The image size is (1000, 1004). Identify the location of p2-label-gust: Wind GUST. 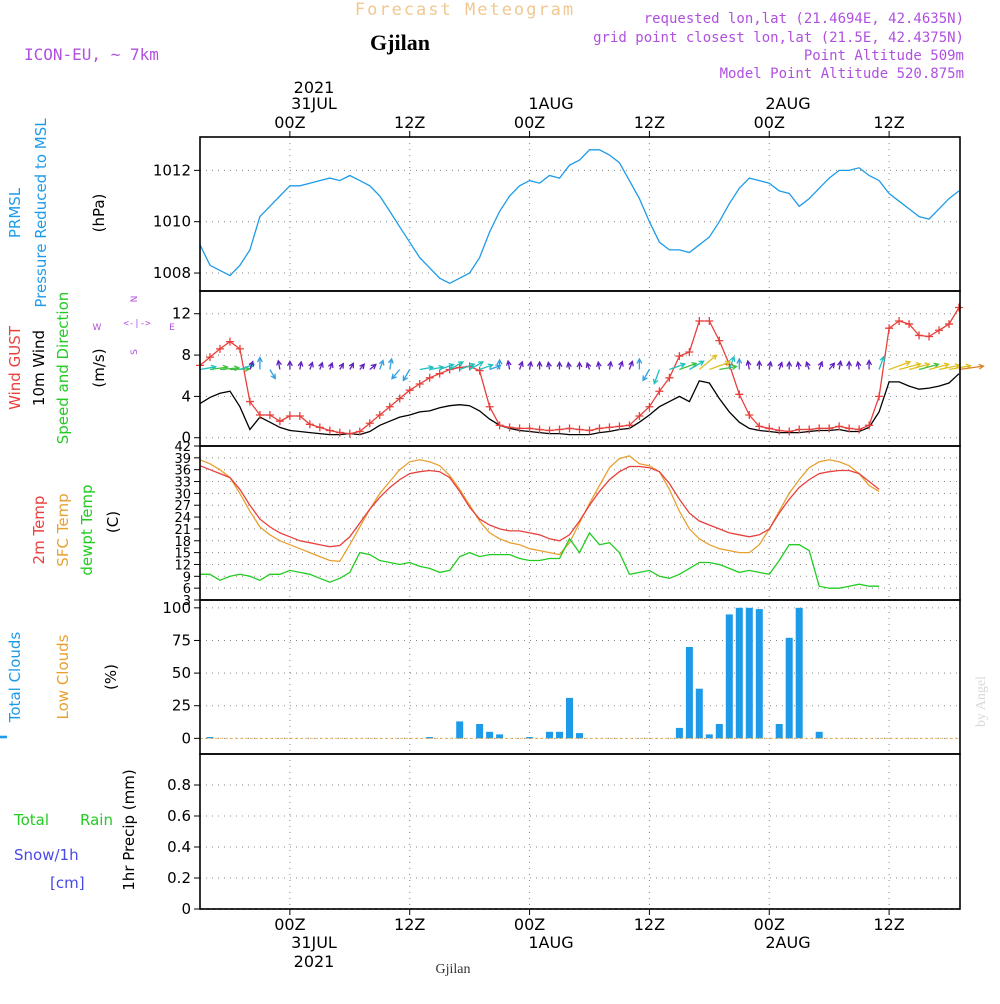
(15, 367).